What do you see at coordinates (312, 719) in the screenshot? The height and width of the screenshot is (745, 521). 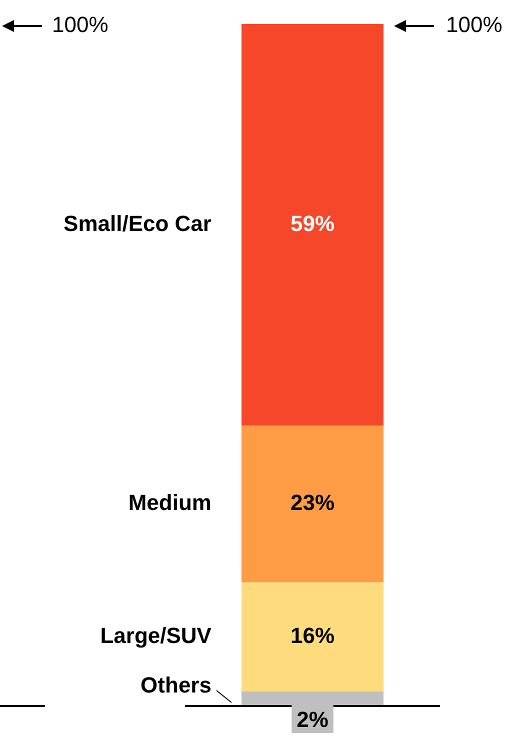 I see `data-label: 2%` at bounding box center [312, 719].